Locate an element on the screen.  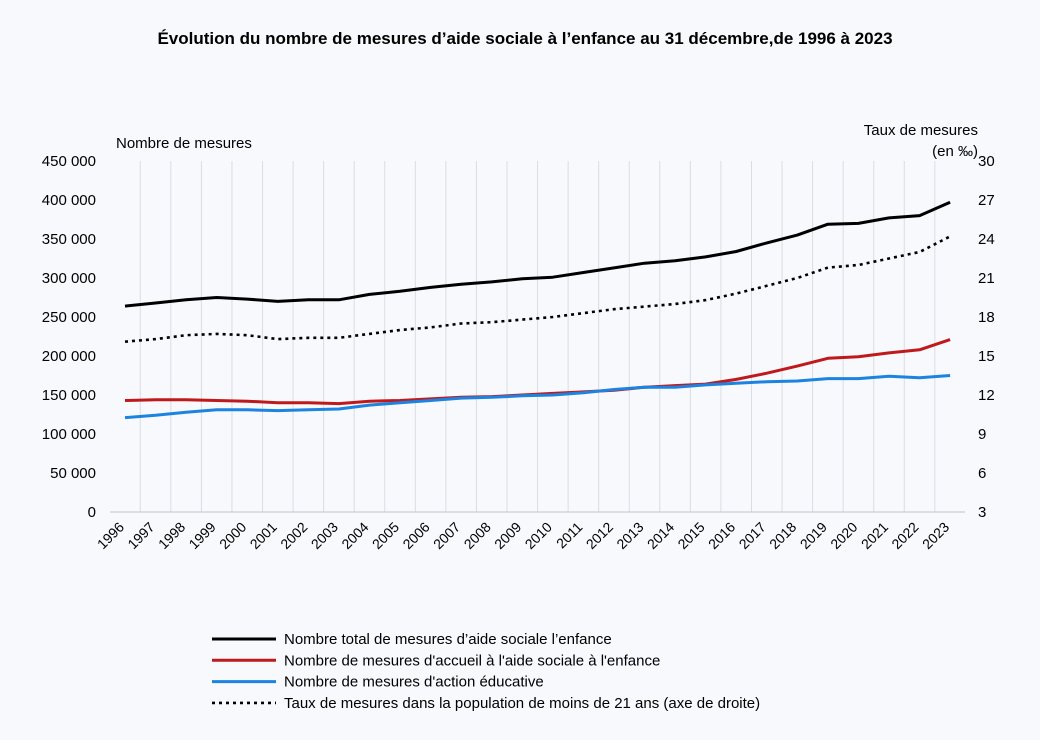
left-tick-label: 200 000 is located at coordinates (69, 356).